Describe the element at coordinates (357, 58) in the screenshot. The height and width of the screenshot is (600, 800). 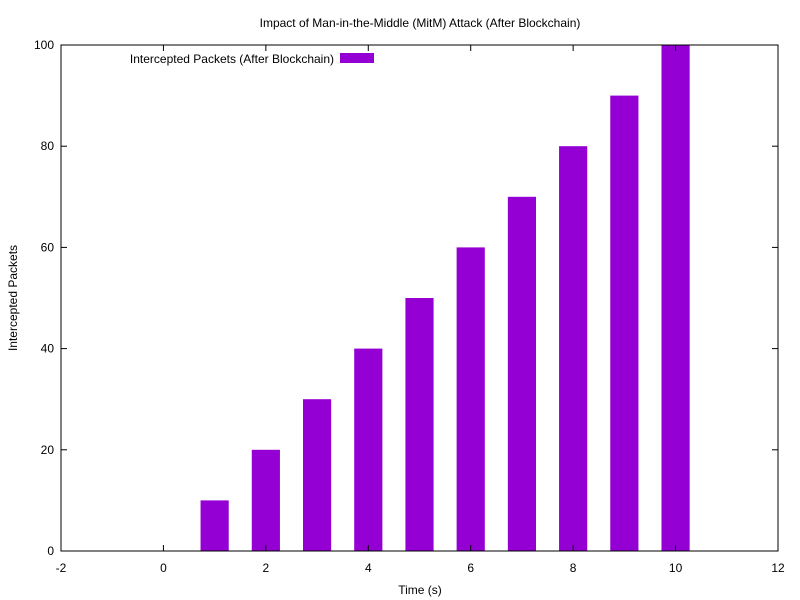
I see `legend-swatch` at that location.